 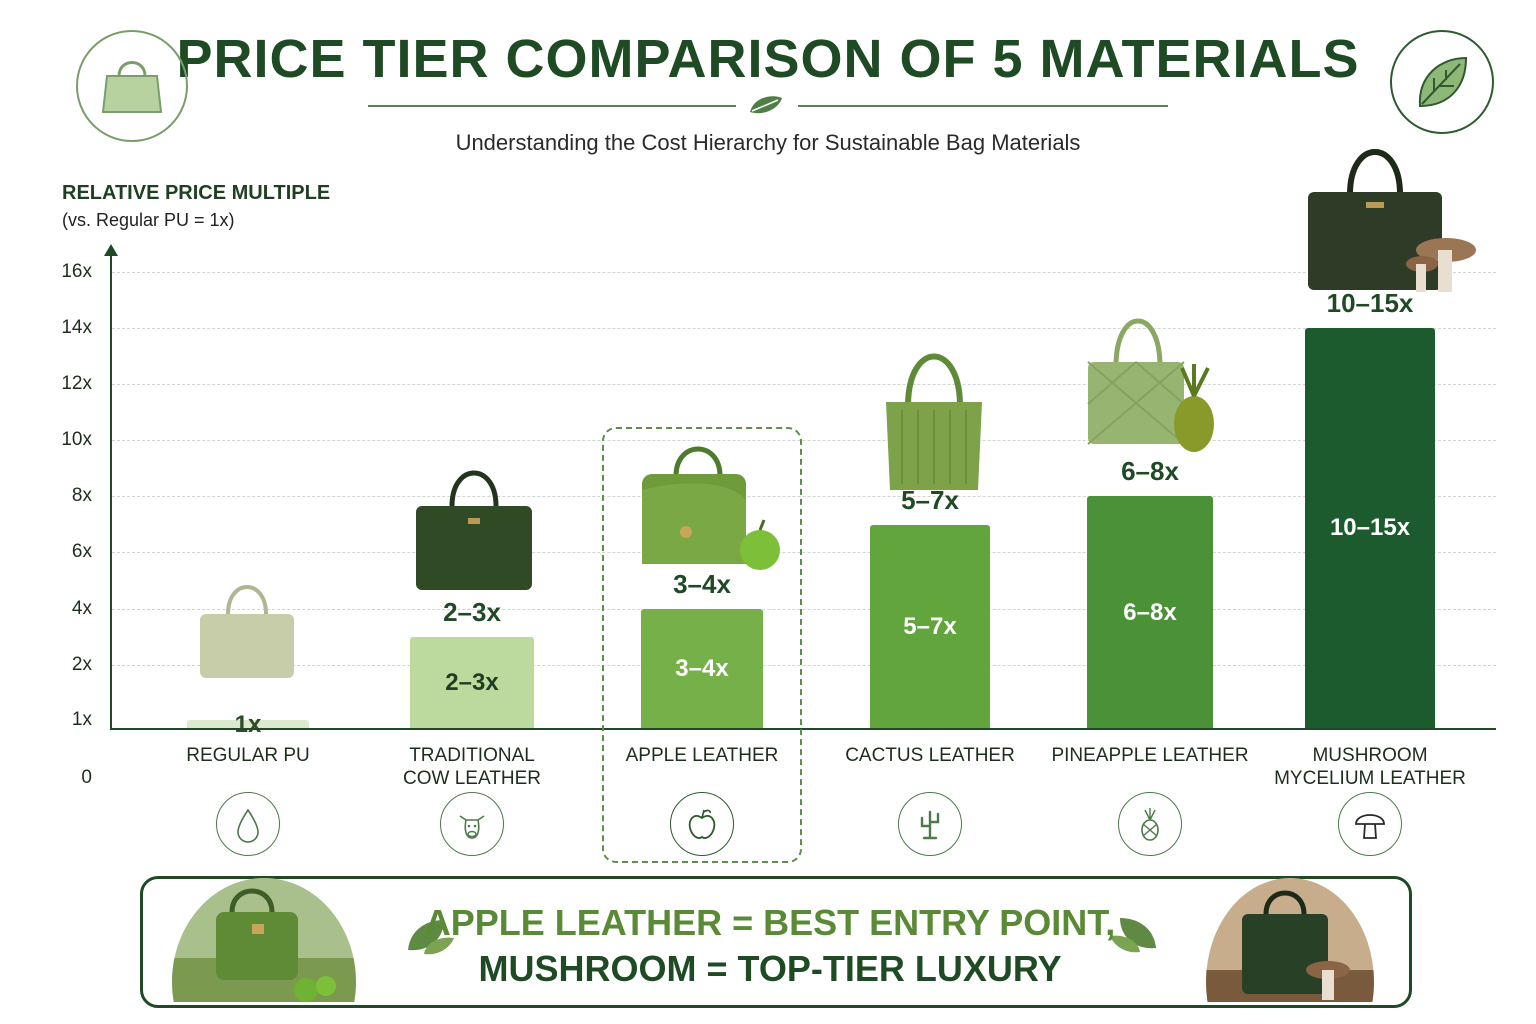 What do you see at coordinates (76, 439) in the screenshot?
I see `y-tick-label: 10x` at bounding box center [76, 439].